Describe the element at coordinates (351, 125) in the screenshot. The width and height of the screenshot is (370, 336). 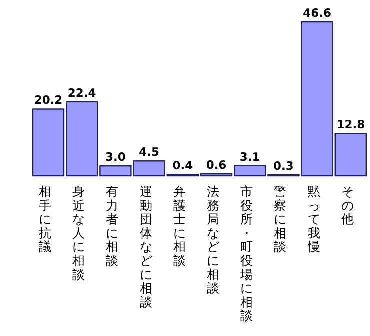
I see `data-label: 12.8` at that location.